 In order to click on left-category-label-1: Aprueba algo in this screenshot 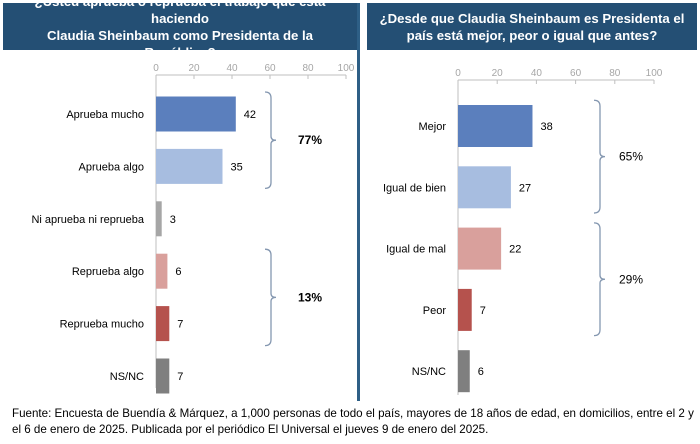, I will do `click(111, 167)`.